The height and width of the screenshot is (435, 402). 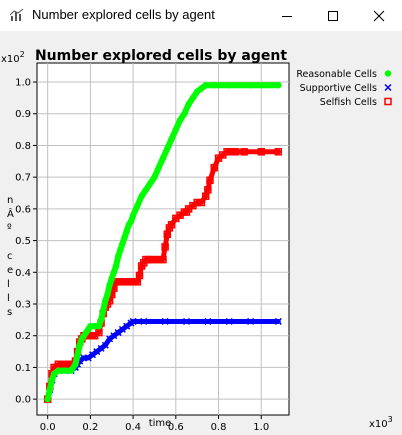 What do you see at coordinates (23, 209) in the screenshot?
I see `y-tick-label: 0.6` at bounding box center [23, 209].